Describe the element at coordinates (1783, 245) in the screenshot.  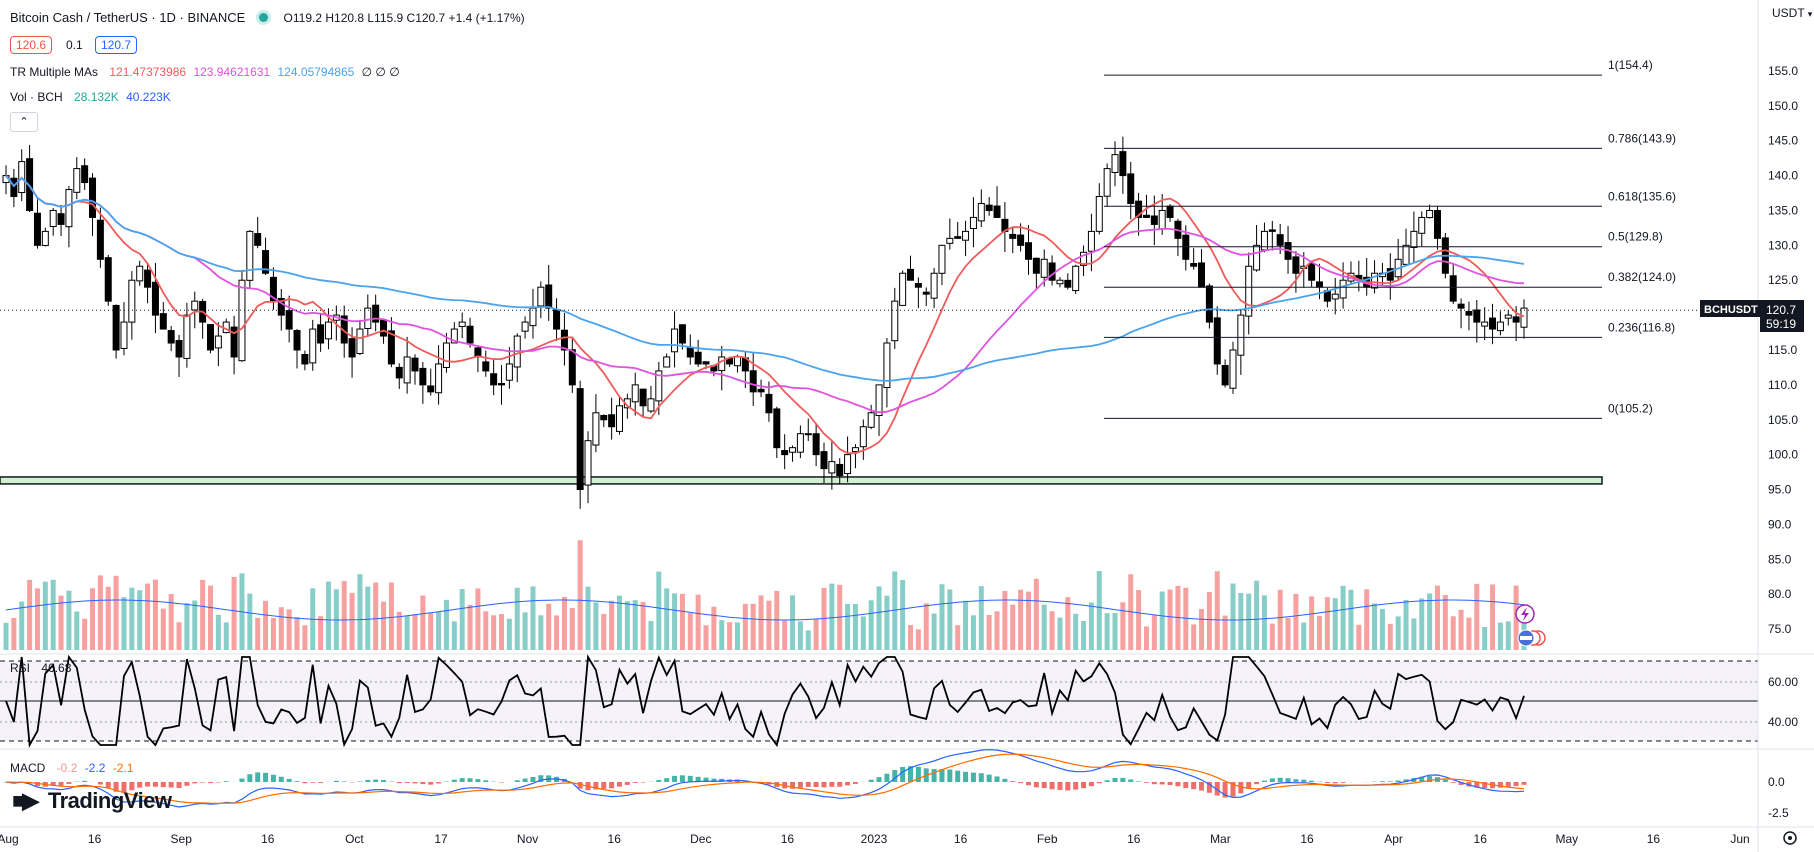
I see `price-tick-label: 130.0` at that location.